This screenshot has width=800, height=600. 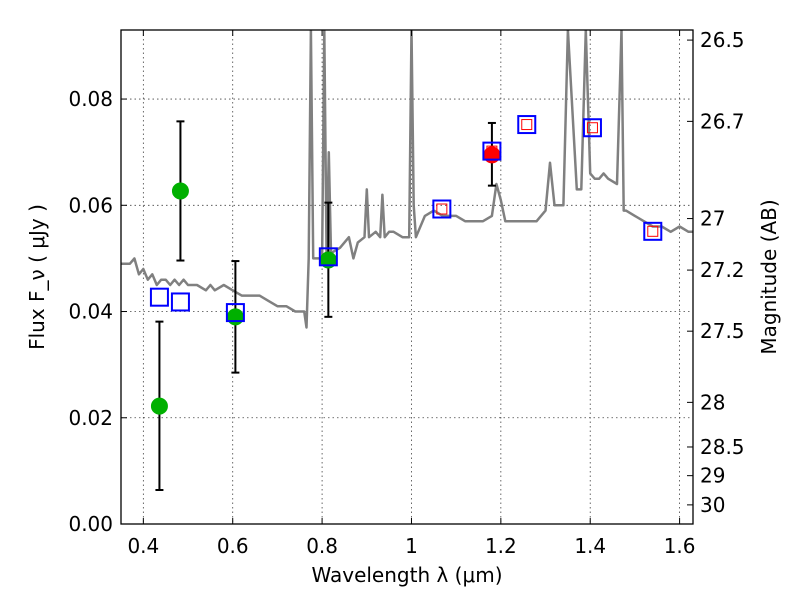 What do you see at coordinates (37, 277) in the screenshot?
I see `y-axis-label: Flux F_ν ( μJy )` at bounding box center [37, 277].